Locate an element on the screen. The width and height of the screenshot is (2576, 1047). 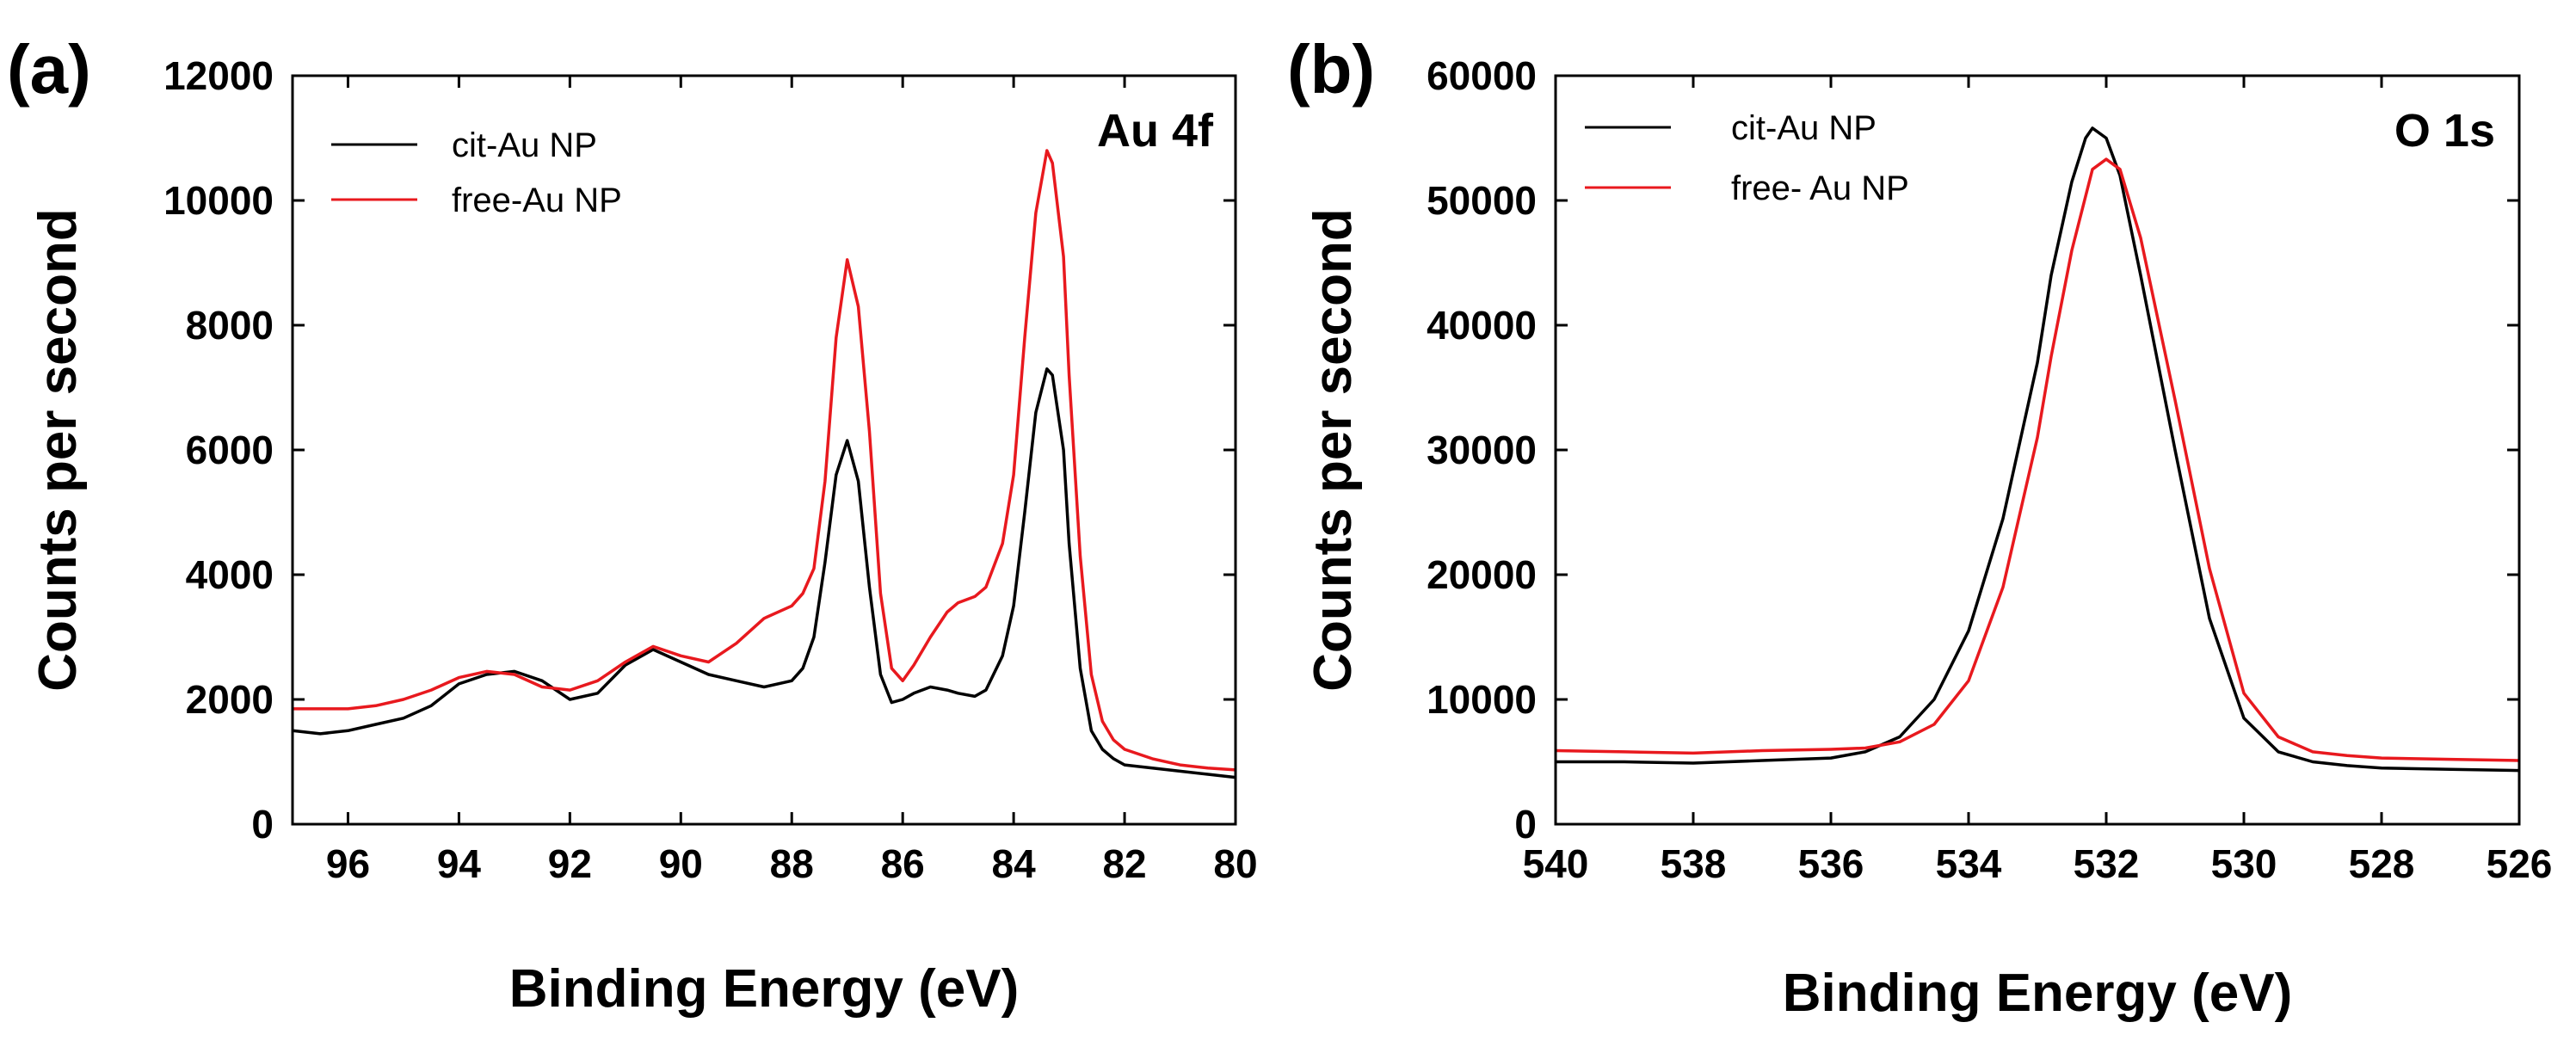
x-tick-label: 92 is located at coordinates (570, 863).